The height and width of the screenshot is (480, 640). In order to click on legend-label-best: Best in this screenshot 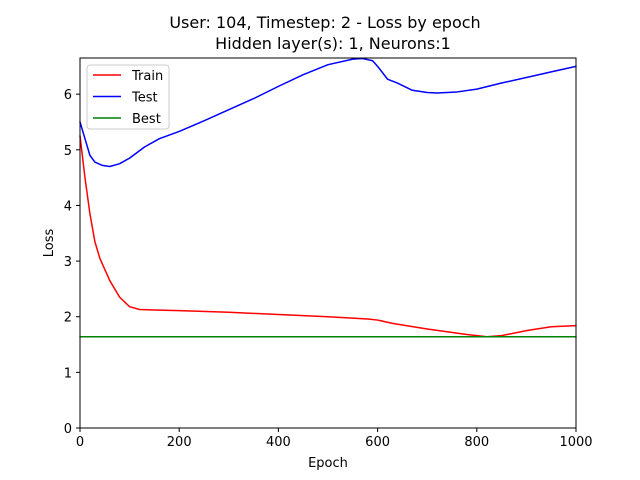, I will do `click(146, 119)`.